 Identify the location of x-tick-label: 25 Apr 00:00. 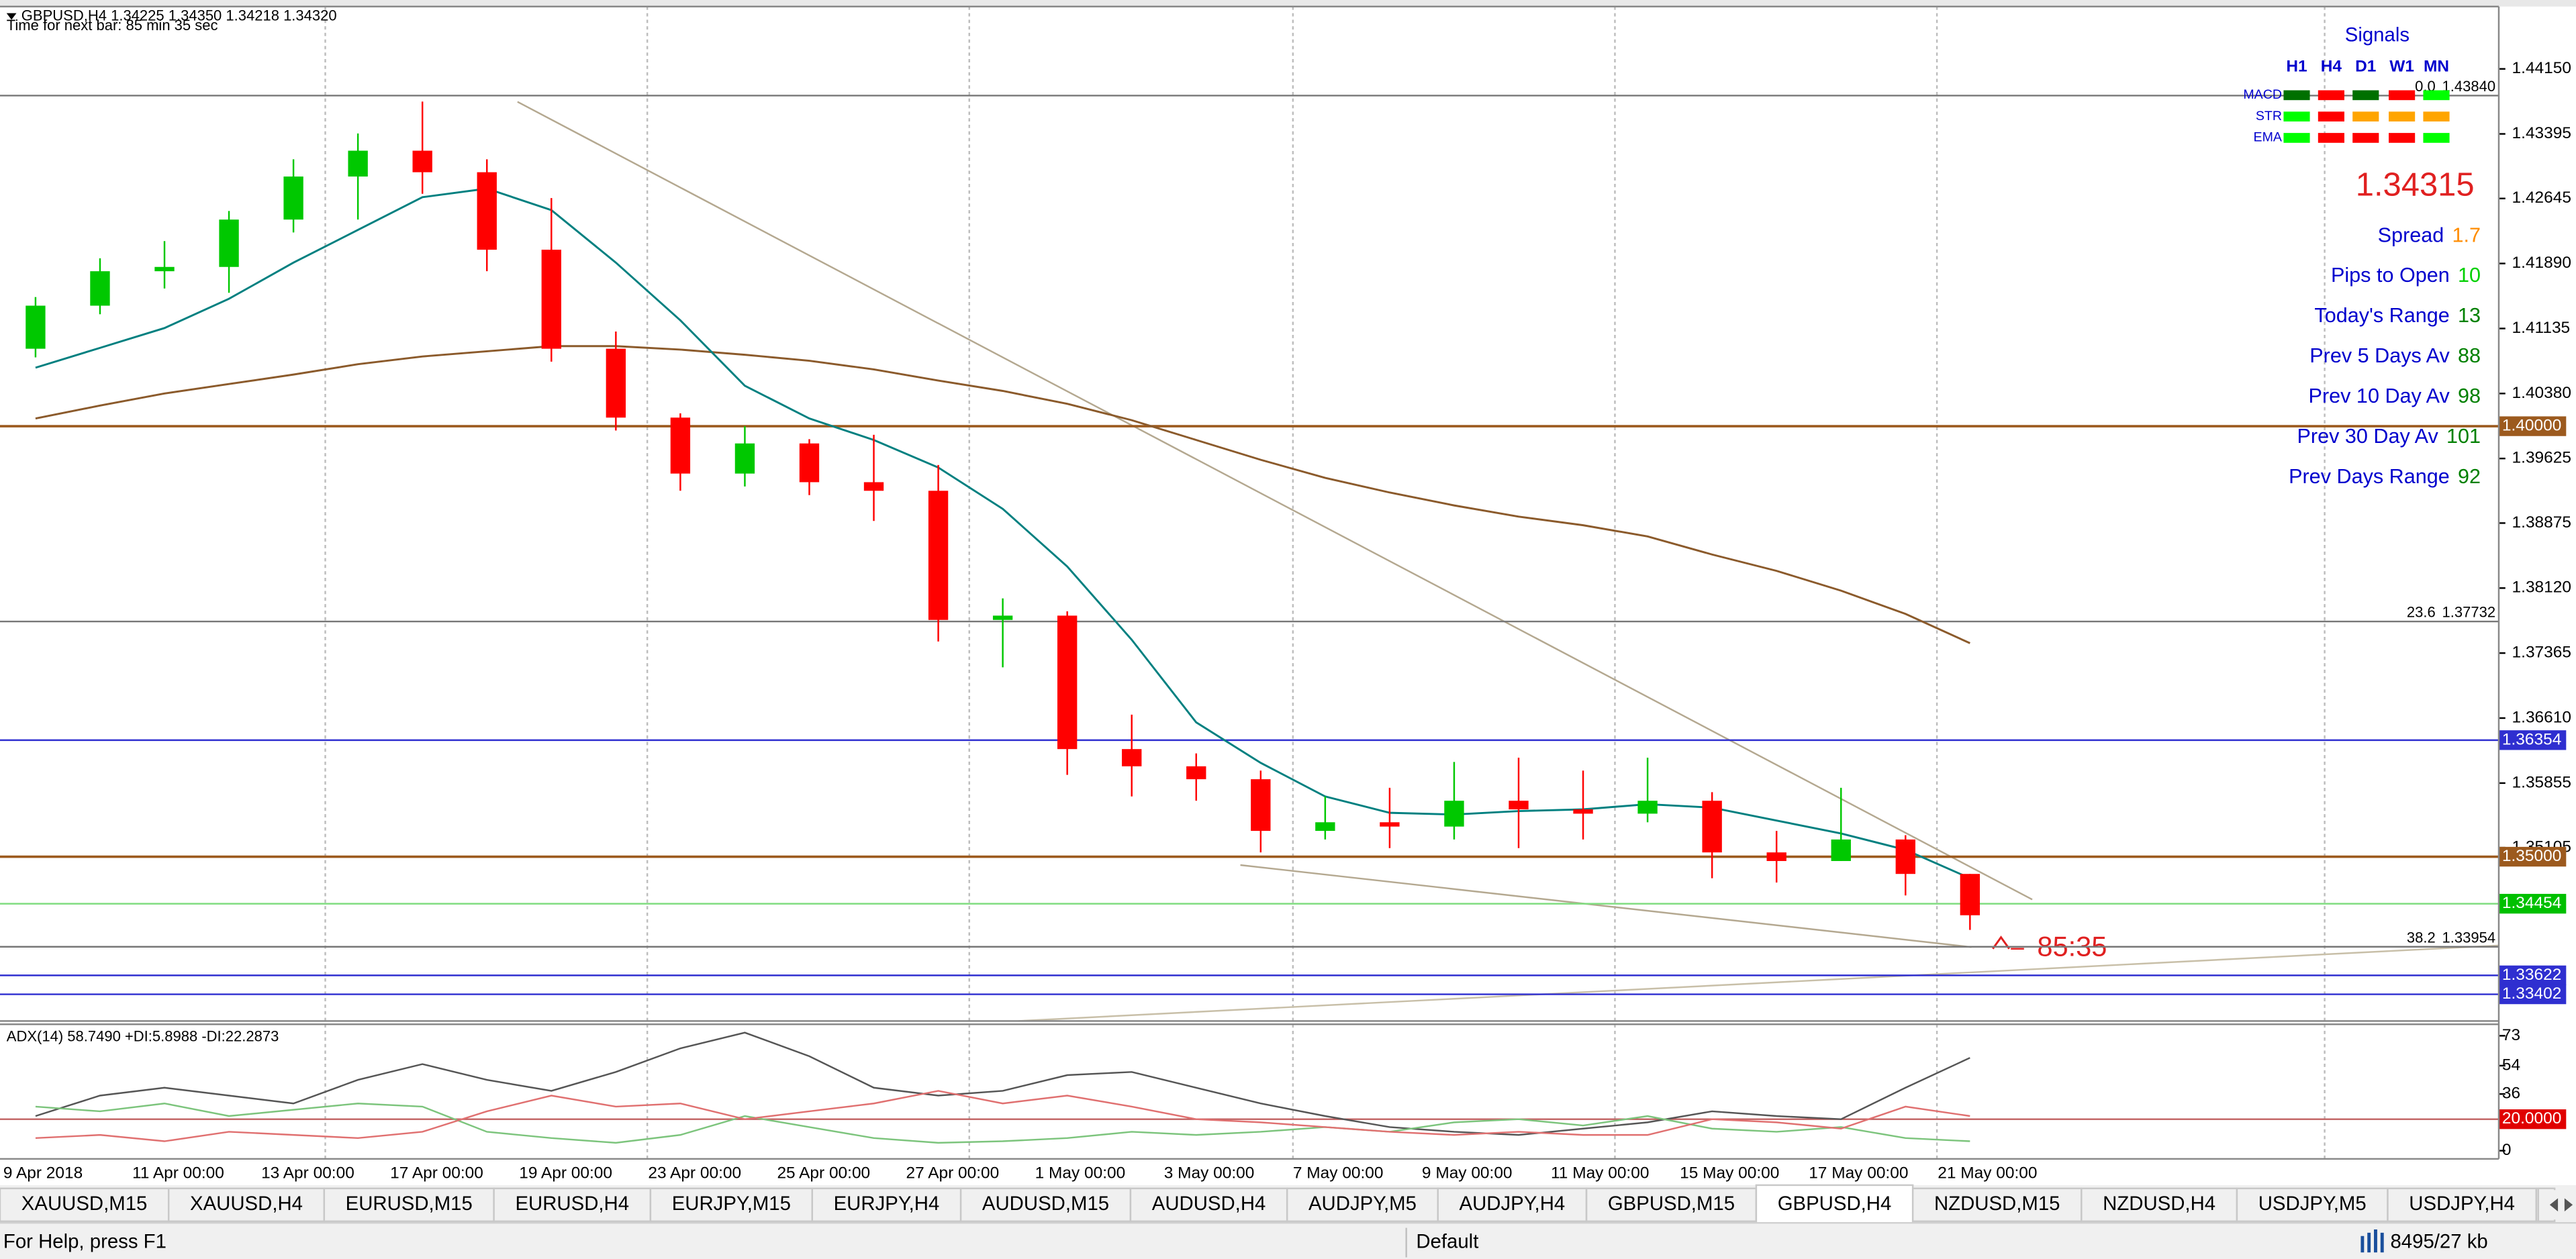
(823, 1173).